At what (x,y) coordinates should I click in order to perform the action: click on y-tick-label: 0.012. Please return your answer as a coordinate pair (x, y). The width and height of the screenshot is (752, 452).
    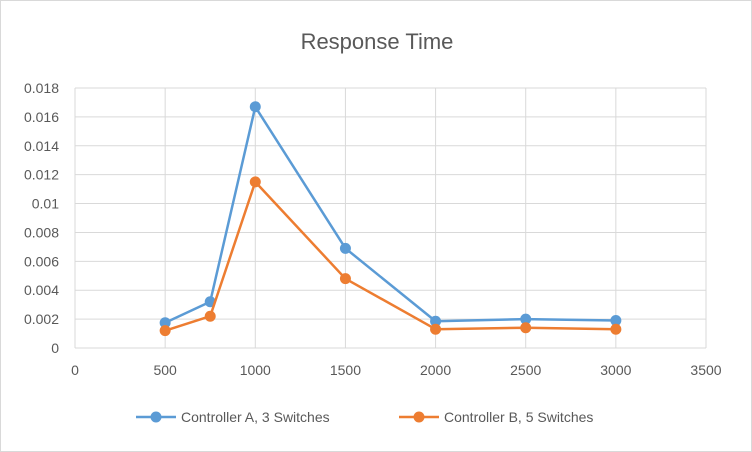
    Looking at the image, I should click on (41, 175).